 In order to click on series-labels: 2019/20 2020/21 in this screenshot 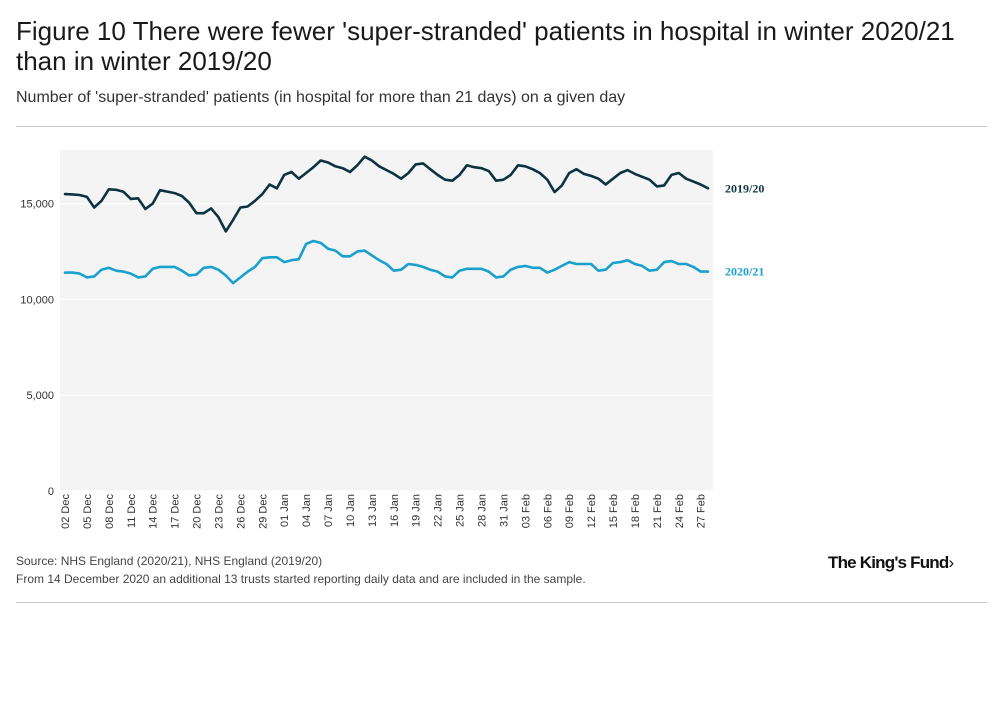, I will do `click(744, 229)`.